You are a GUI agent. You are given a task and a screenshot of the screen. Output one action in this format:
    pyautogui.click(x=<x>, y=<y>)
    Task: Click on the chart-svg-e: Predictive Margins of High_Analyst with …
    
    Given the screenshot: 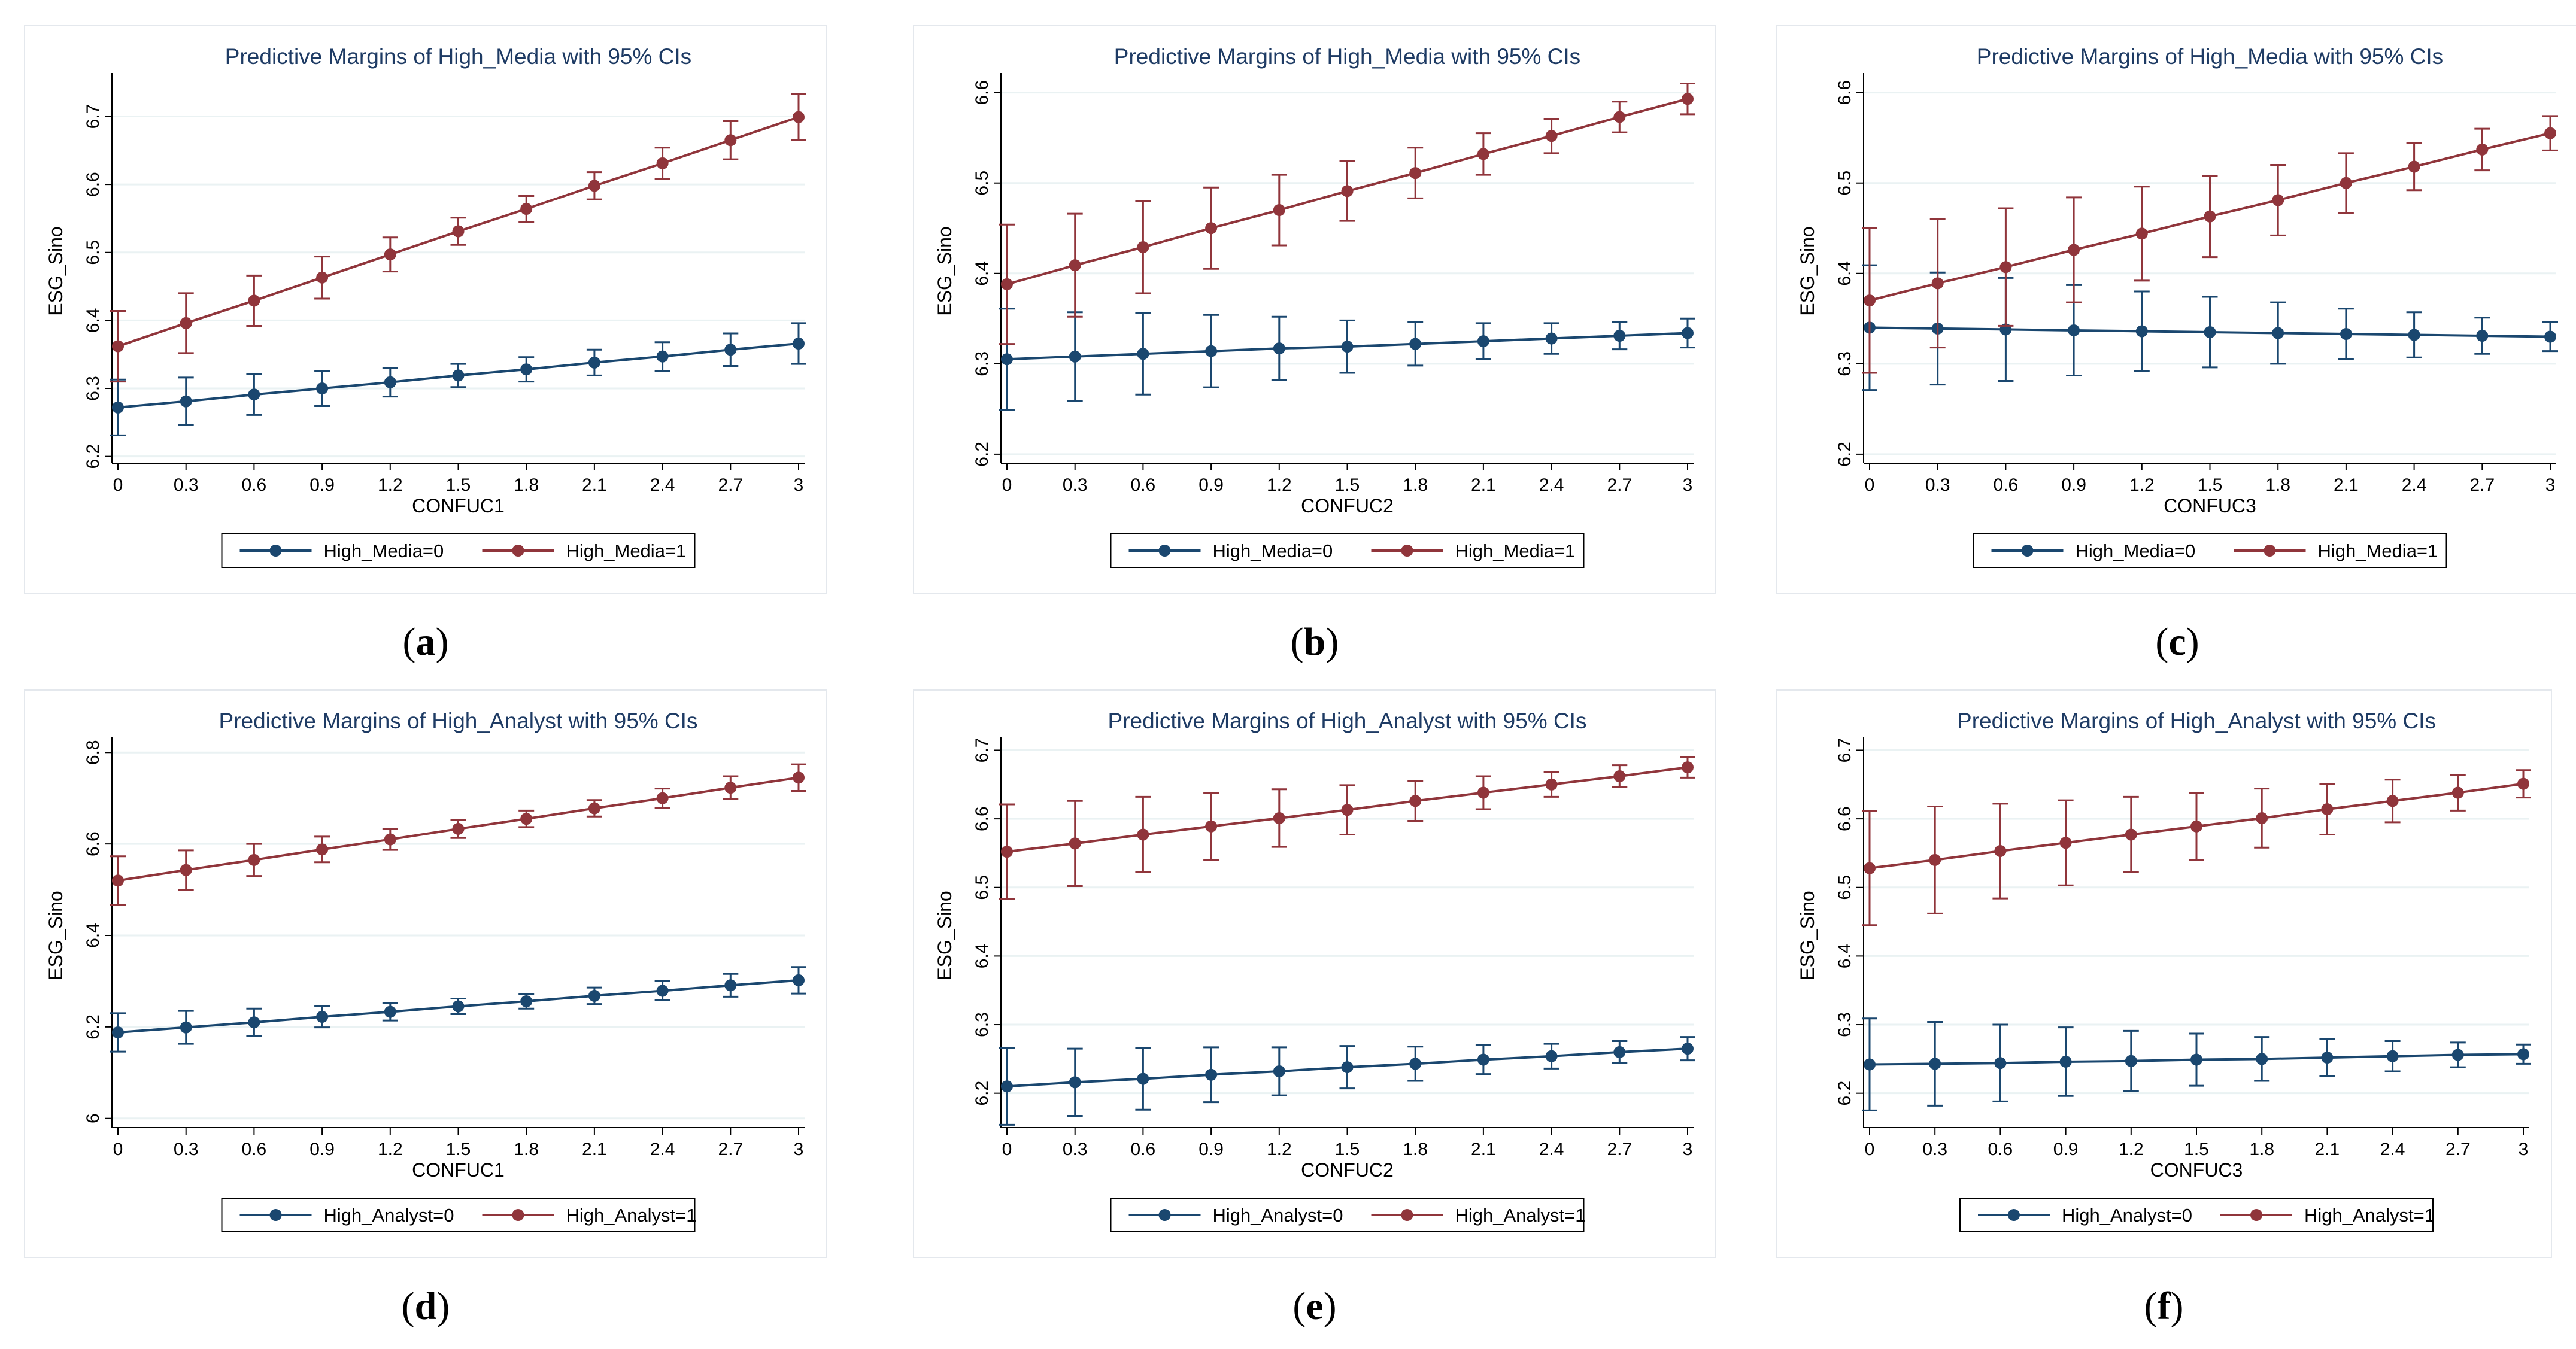 What is the action you would take?
    pyautogui.click(x=1314, y=971)
    